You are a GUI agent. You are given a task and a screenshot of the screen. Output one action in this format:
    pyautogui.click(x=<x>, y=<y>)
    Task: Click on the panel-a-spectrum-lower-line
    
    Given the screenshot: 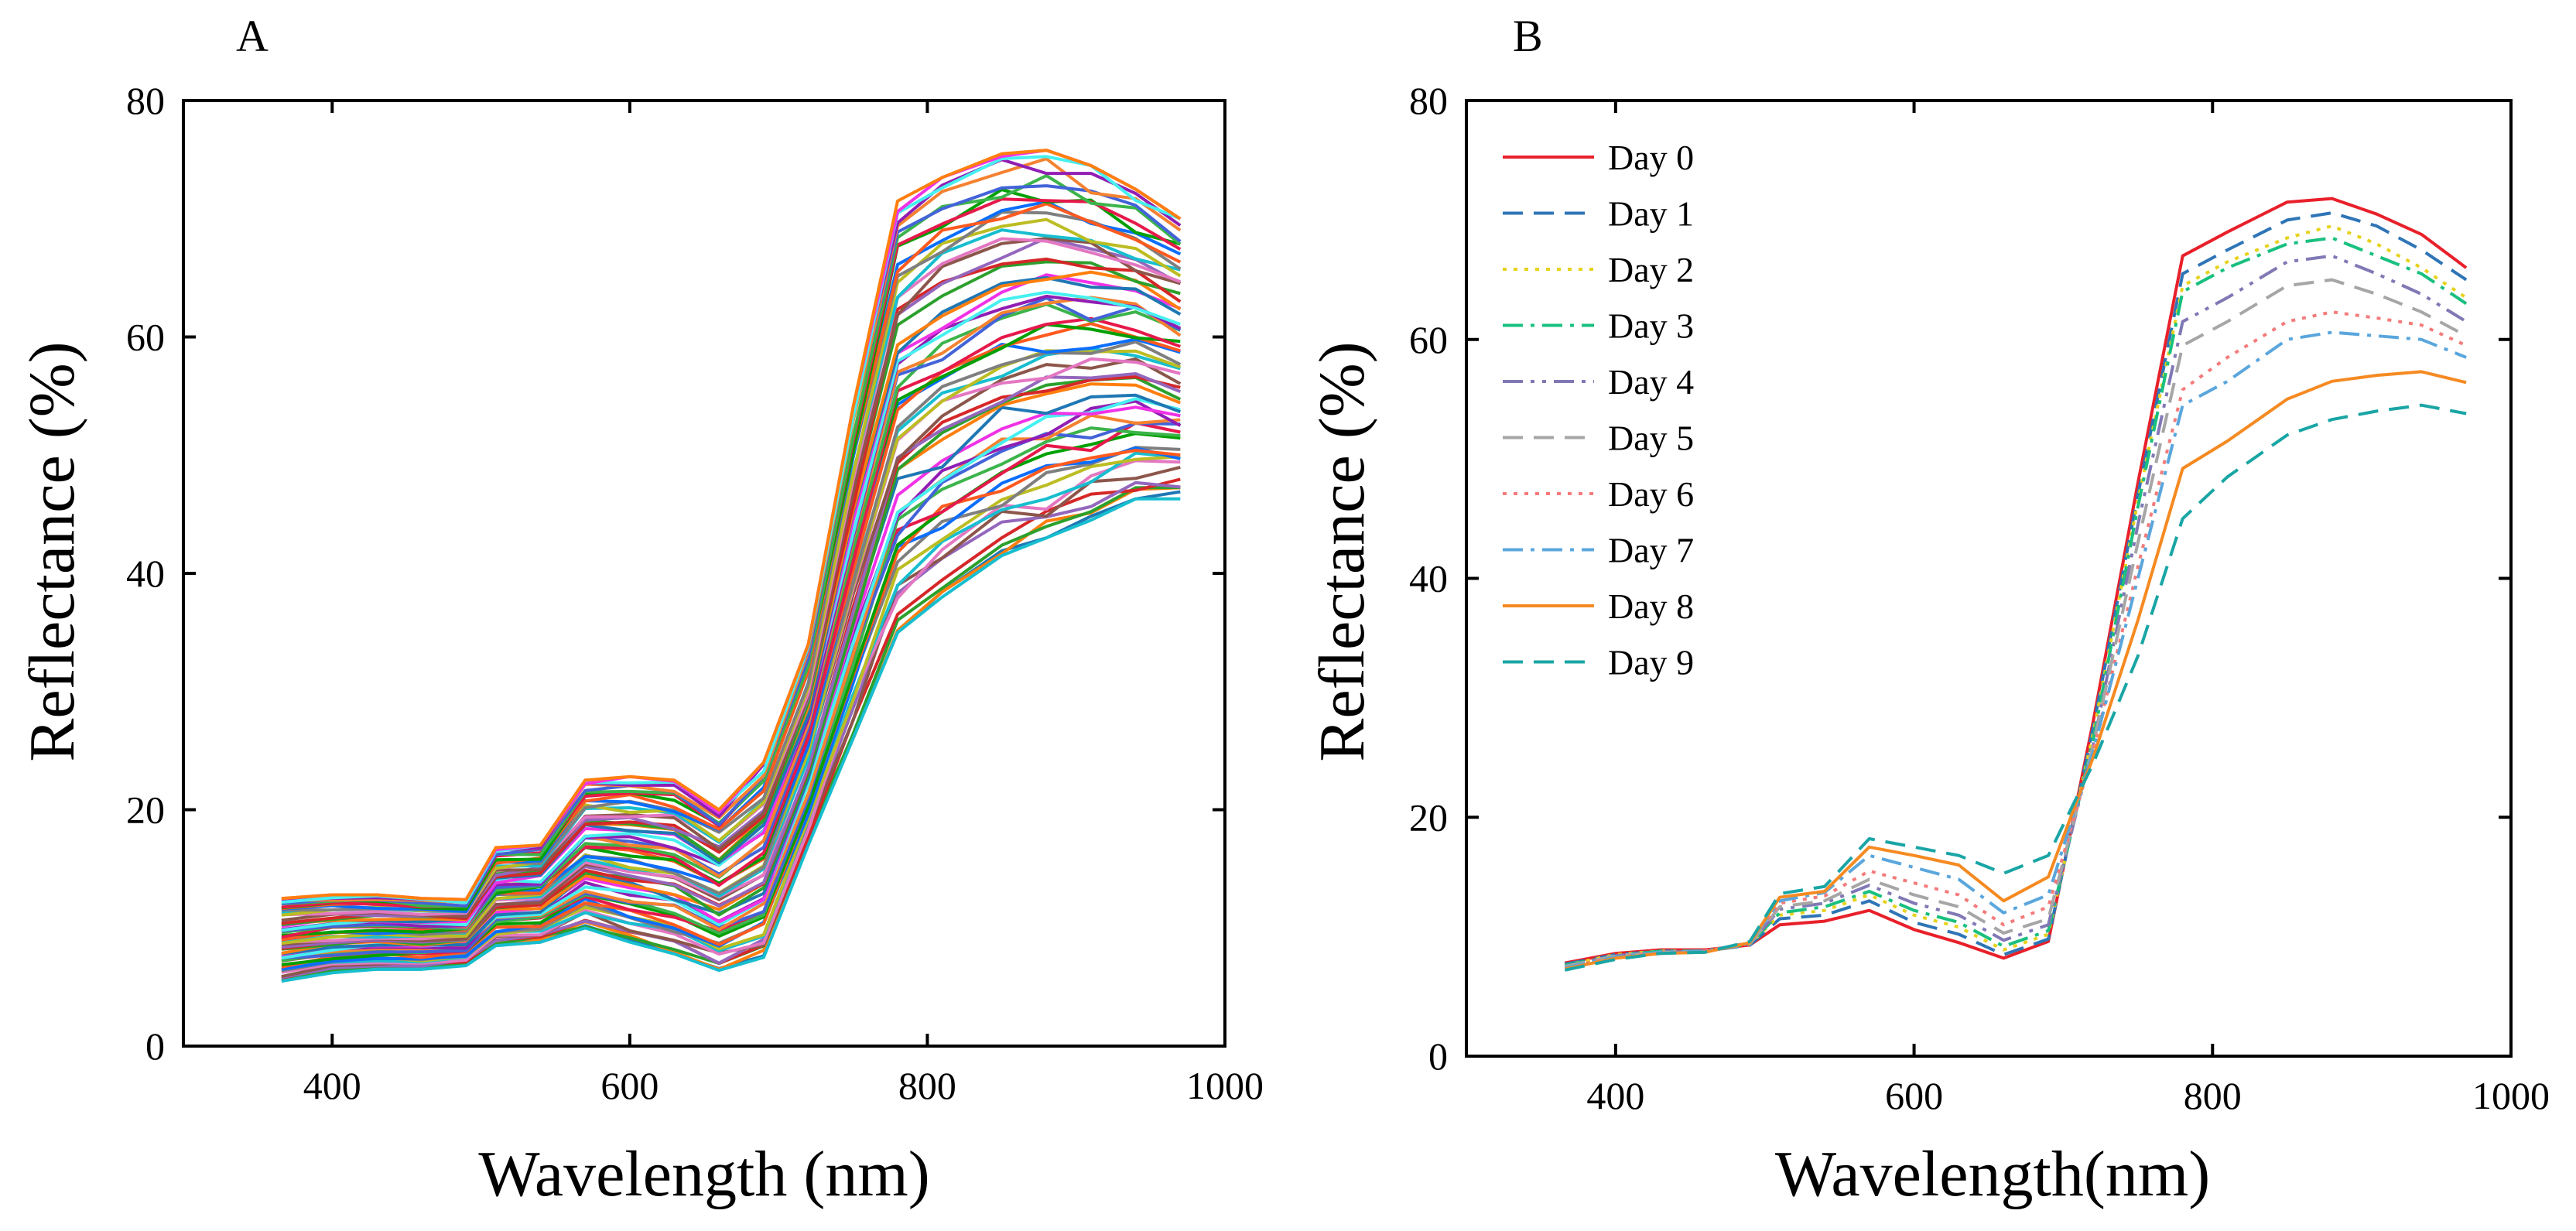 What is the action you would take?
    pyautogui.click(x=731, y=740)
    